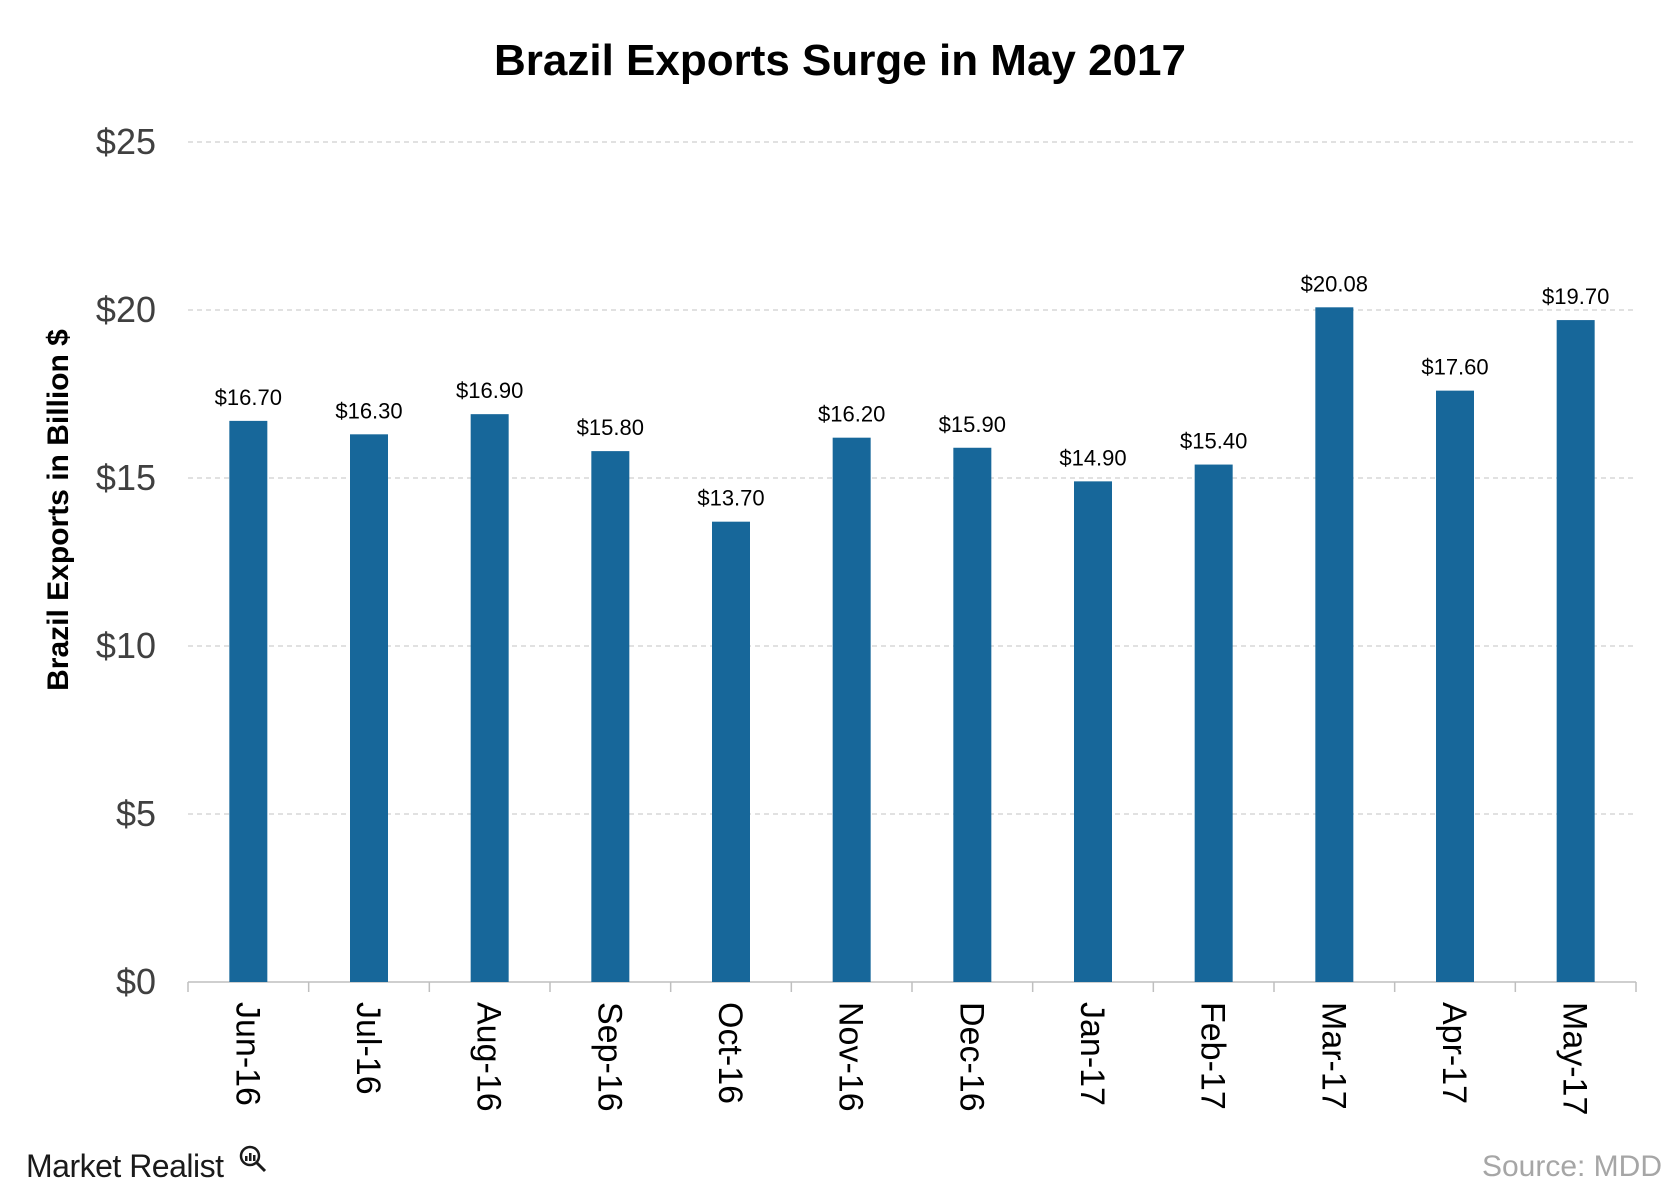 The height and width of the screenshot is (1200, 1680). Describe the element at coordinates (730, 1053) in the screenshot. I see `x-tick-label: Oct-16` at that location.